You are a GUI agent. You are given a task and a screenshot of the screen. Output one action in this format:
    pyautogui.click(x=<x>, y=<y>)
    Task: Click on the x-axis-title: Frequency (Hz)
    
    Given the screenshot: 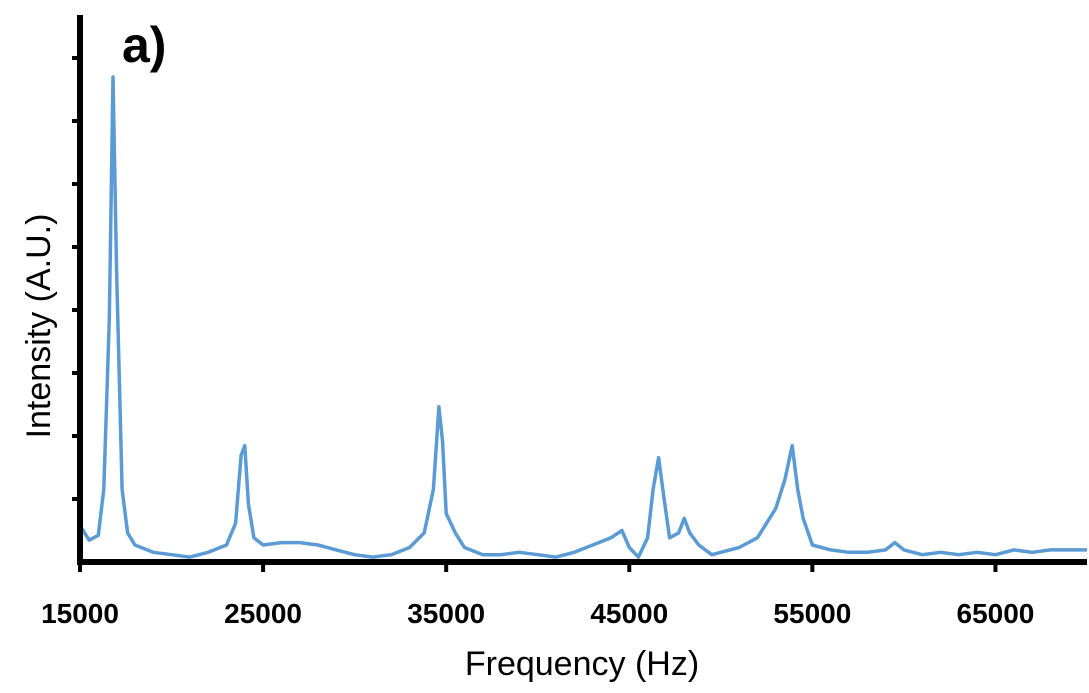 What is the action you would take?
    pyautogui.click(x=582, y=664)
    